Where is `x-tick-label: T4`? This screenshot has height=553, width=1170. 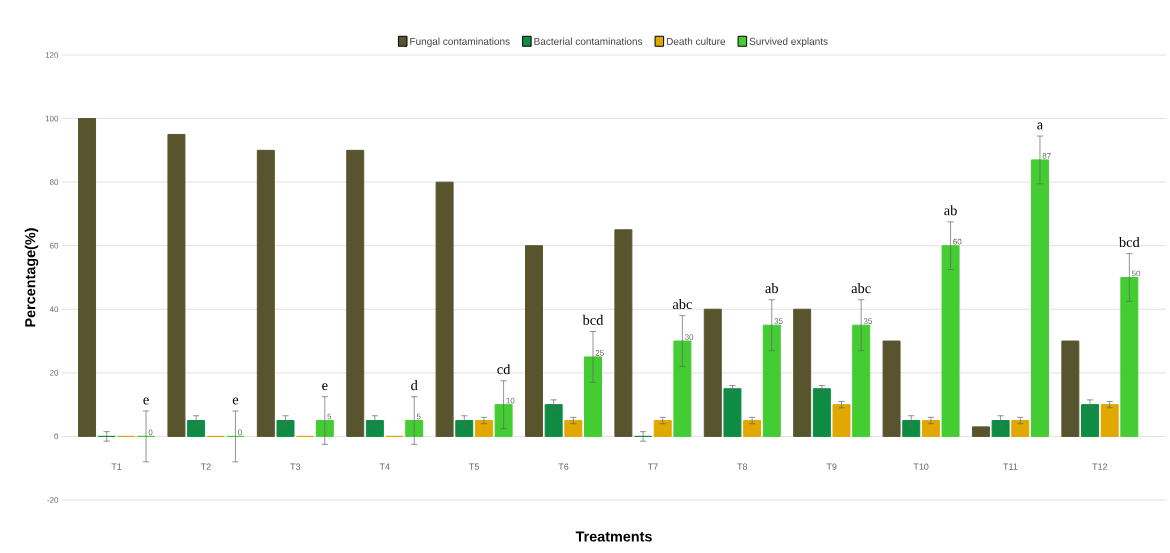 x-tick-label: T4 is located at coordinates (384, 466).